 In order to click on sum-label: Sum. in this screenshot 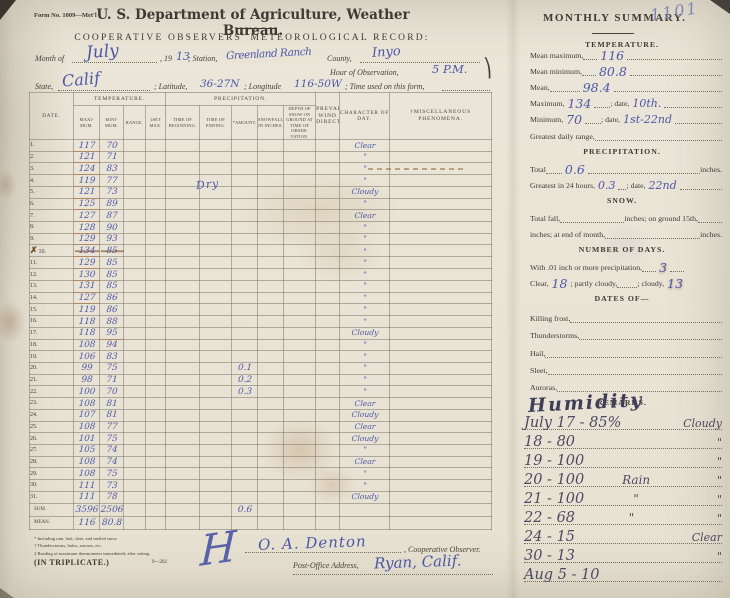, I will do `click(51, 509)`.